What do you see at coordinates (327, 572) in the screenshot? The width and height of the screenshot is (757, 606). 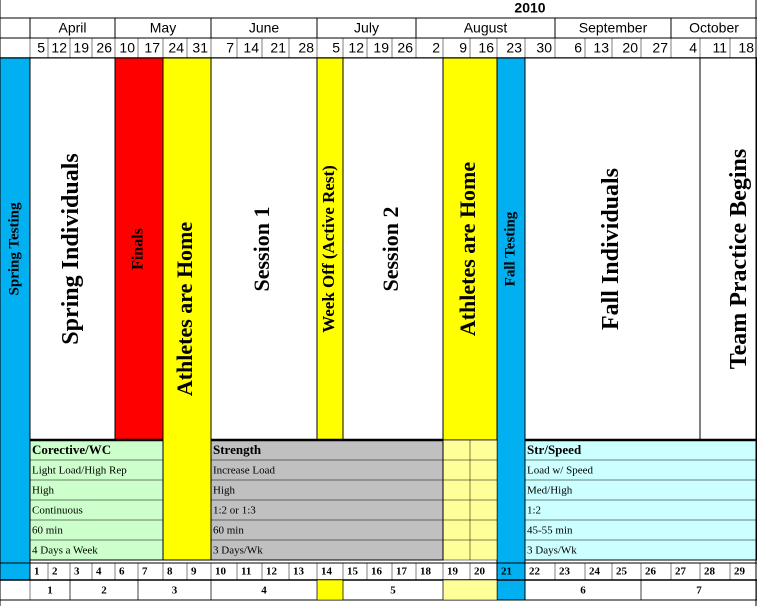 I see `week-number: 14` at bounding box center [327, 572].